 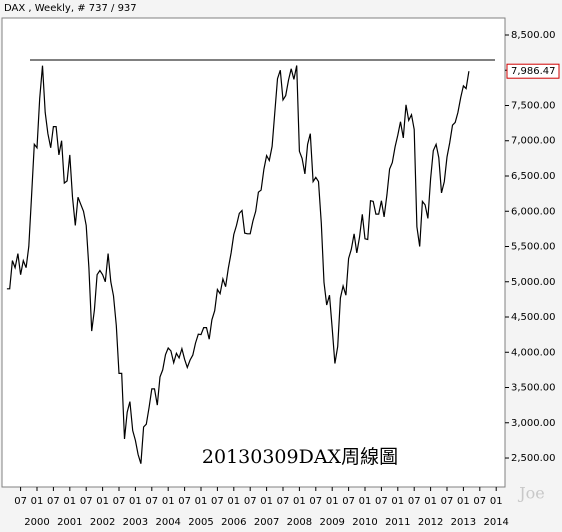 I want to click on year-label: 2003, so click(x=135, y=522).